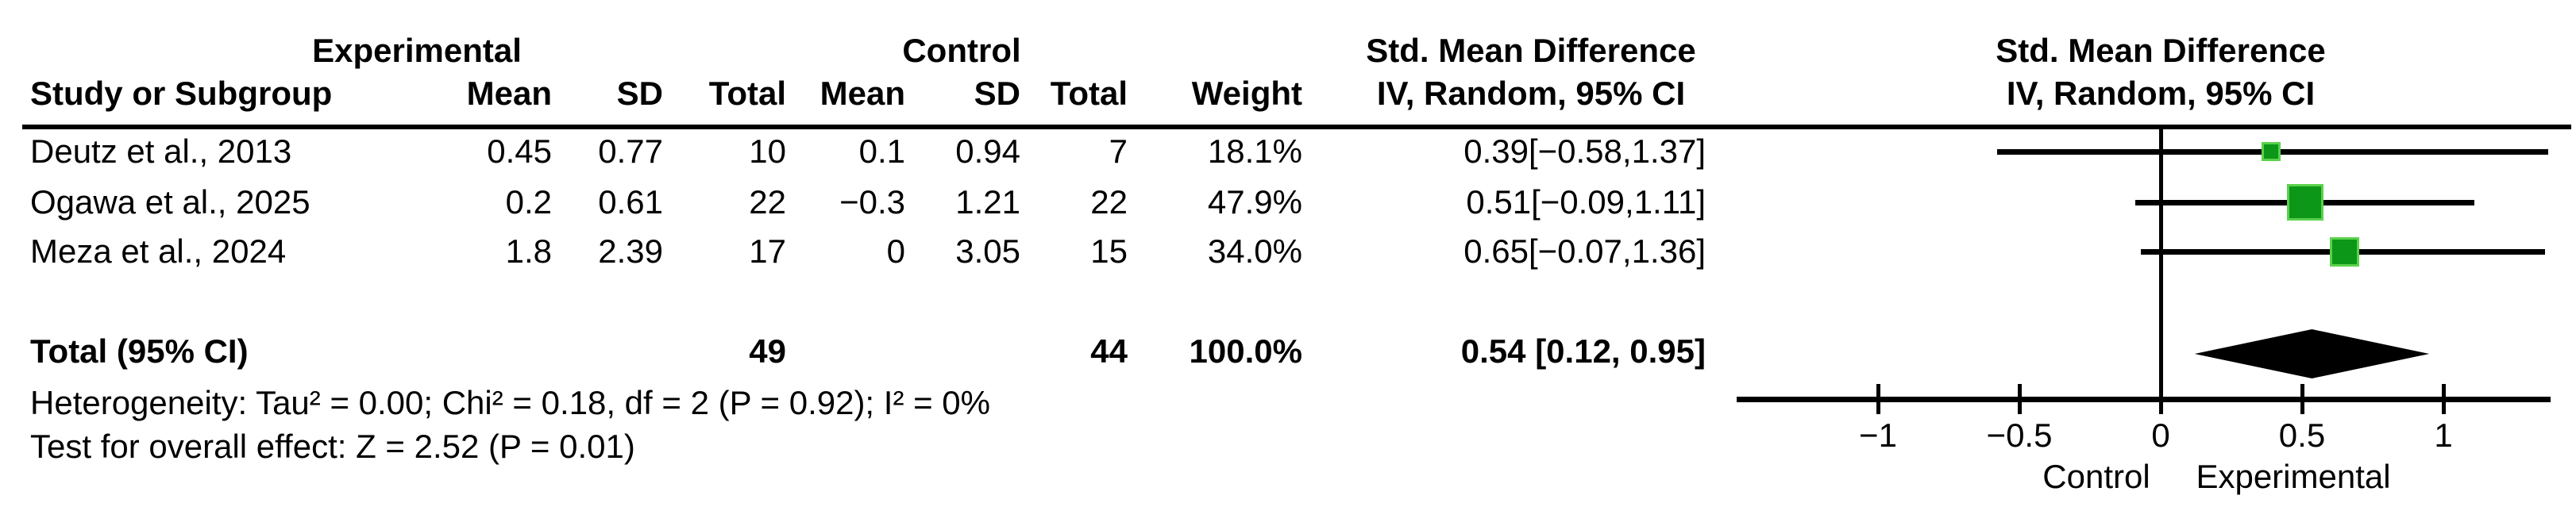 The image size is (2576, 526). What do you see at coordinates (767, 251) in the screenshot?
I see `total-exp: 17` at bounding box center [767, 251].